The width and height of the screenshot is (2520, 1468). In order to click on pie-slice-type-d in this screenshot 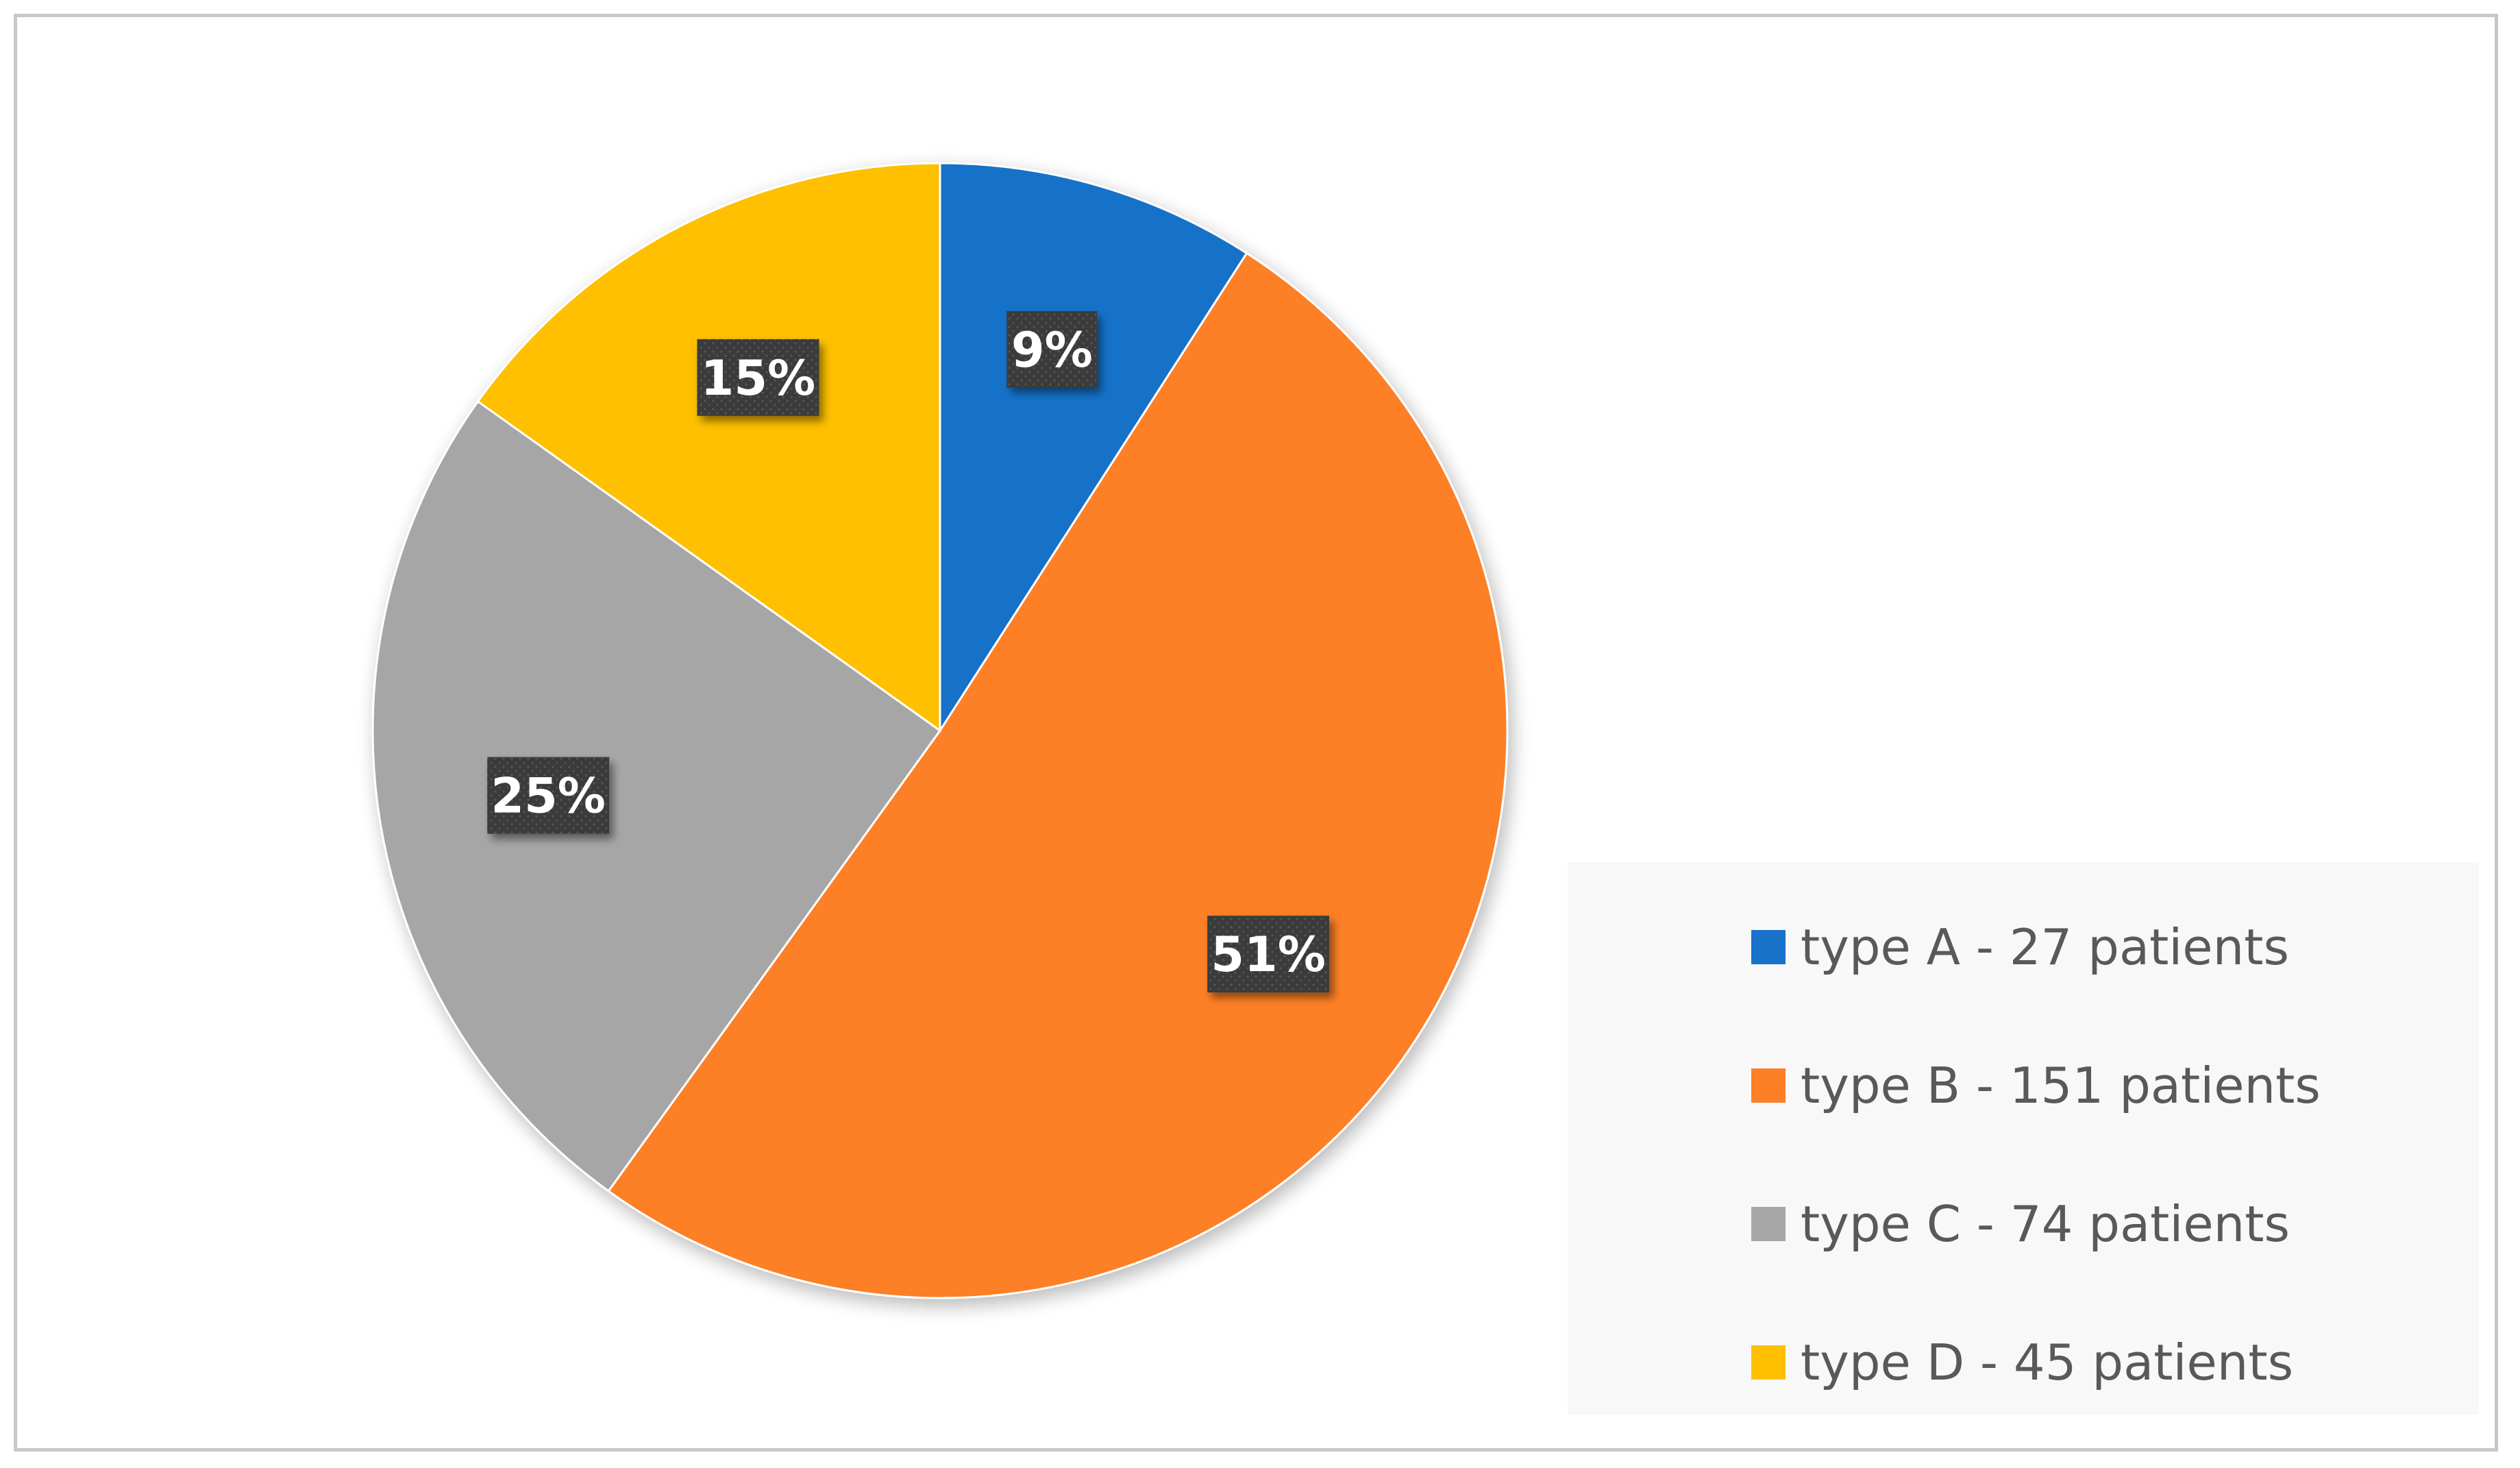, I will do `click(708, 447)`.